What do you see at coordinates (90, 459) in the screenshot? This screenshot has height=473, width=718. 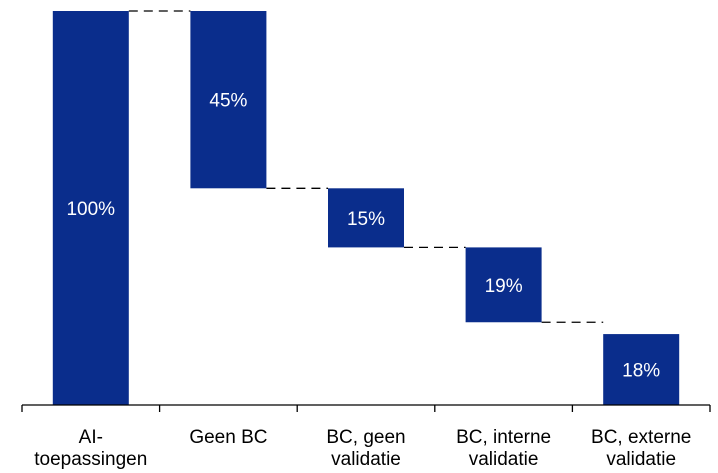 I see `category-label: toepassingen` at bounding box center [90, 459].